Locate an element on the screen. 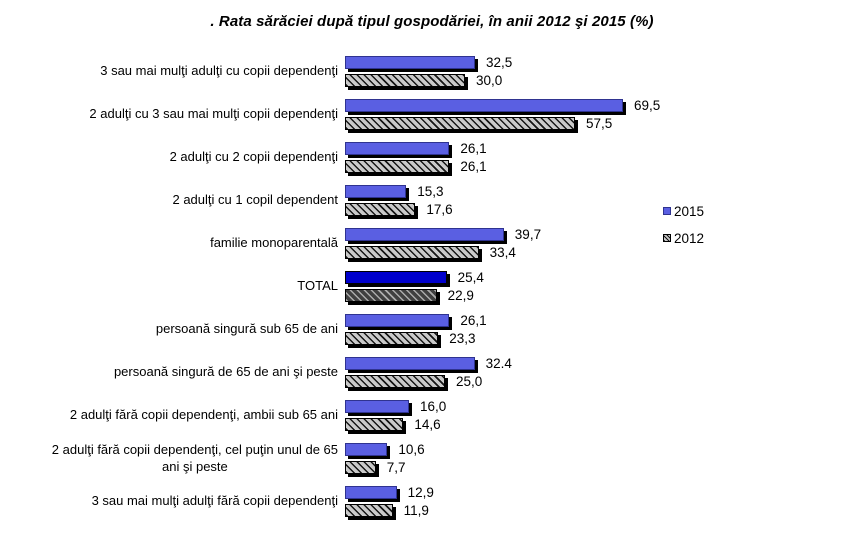 This screenshot has height=550, width=864. bar-pair: 69,5 57,5 is located at coordinates (502, 115).